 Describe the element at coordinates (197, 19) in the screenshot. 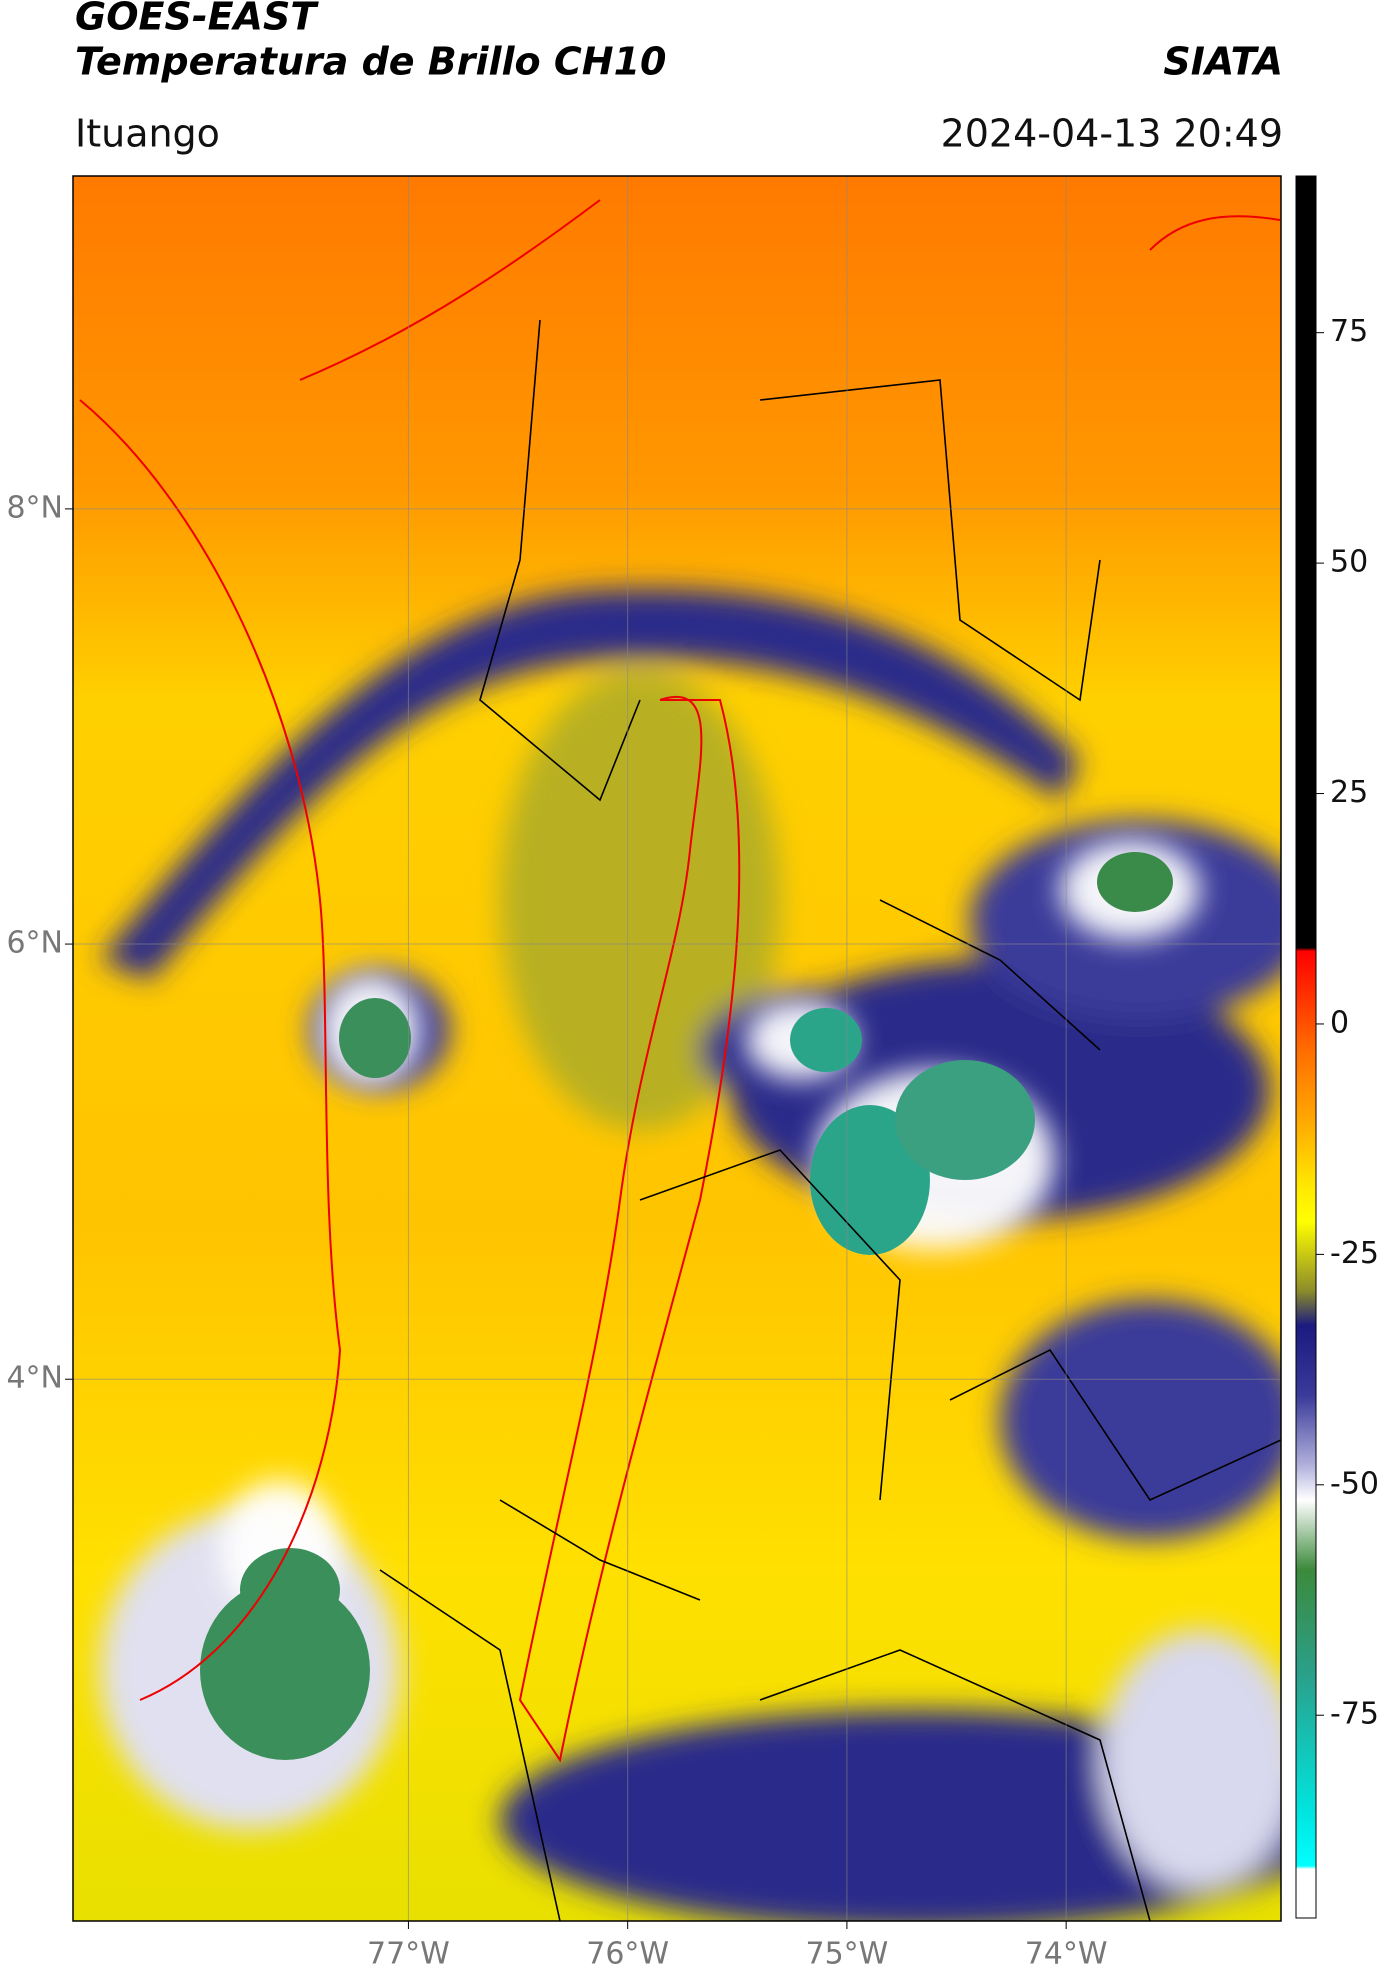

I see `title: GOES-EAST` at that location.